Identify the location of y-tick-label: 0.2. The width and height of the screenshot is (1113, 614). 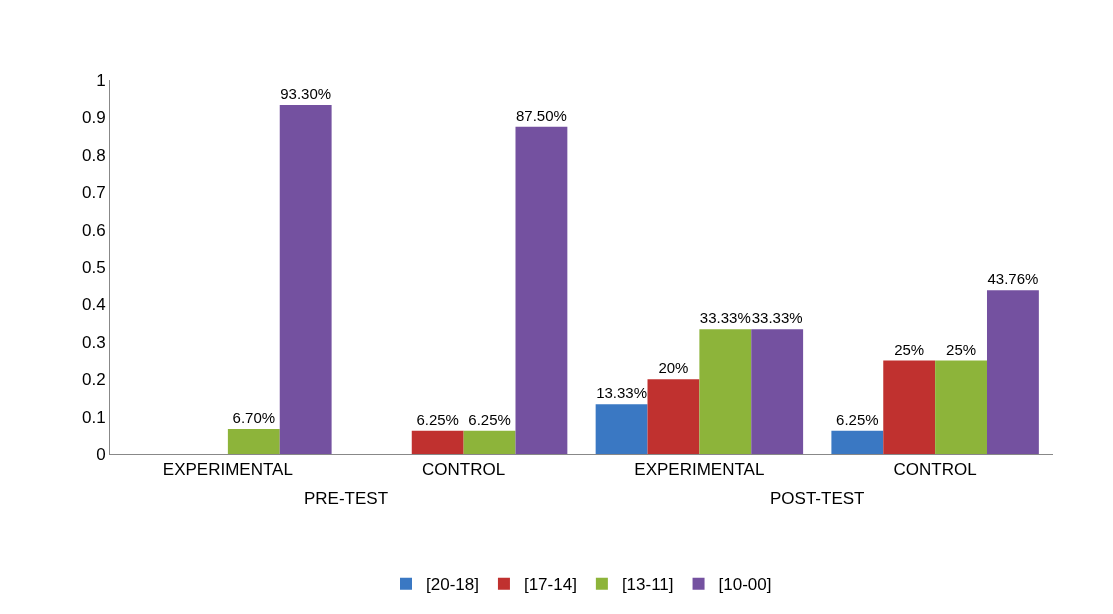
(93, 380).